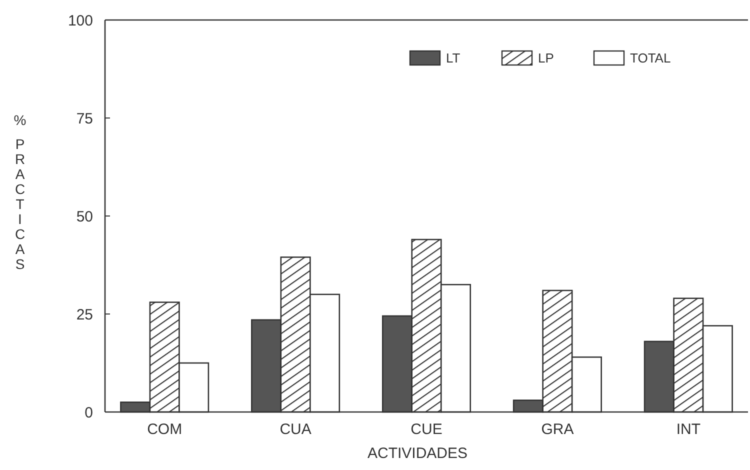 The height and width of the screenshot is (470, 750). What do you see at coordinates (80, 21) in the screenshot?
I see `y-tick-label: 100` at bounding box center [80, 21].